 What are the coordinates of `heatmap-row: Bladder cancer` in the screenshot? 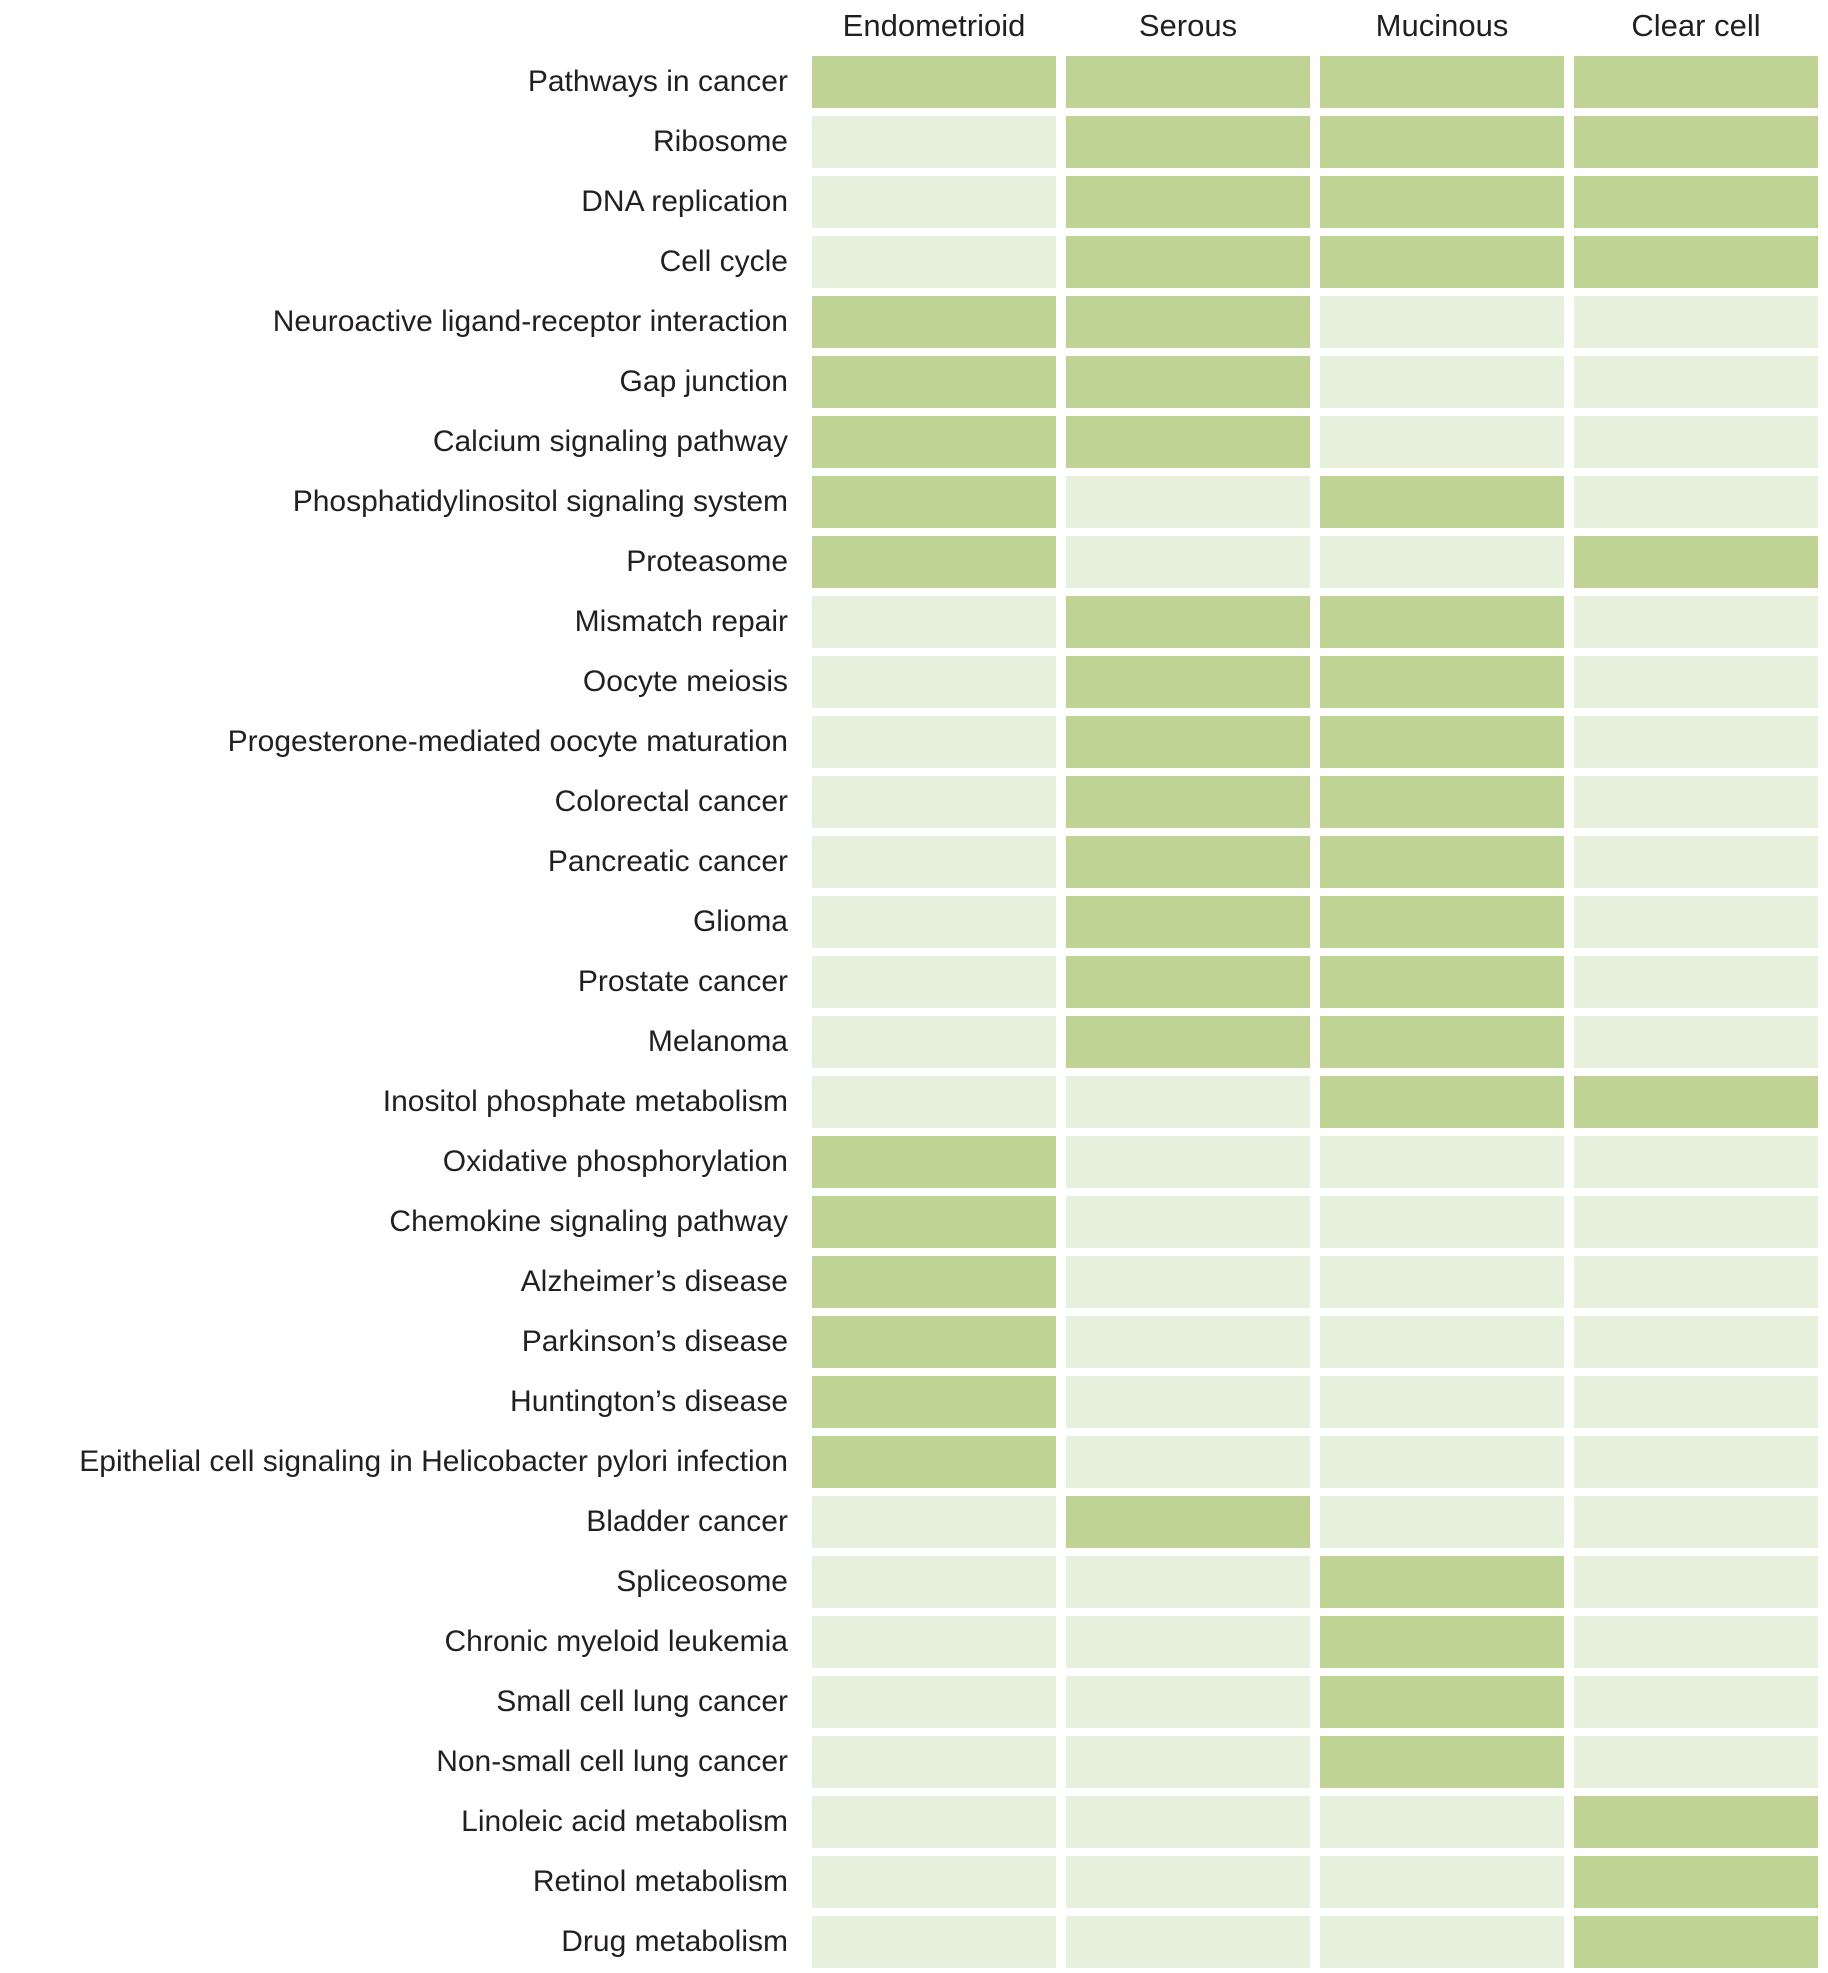 It's located at (914, 1522).